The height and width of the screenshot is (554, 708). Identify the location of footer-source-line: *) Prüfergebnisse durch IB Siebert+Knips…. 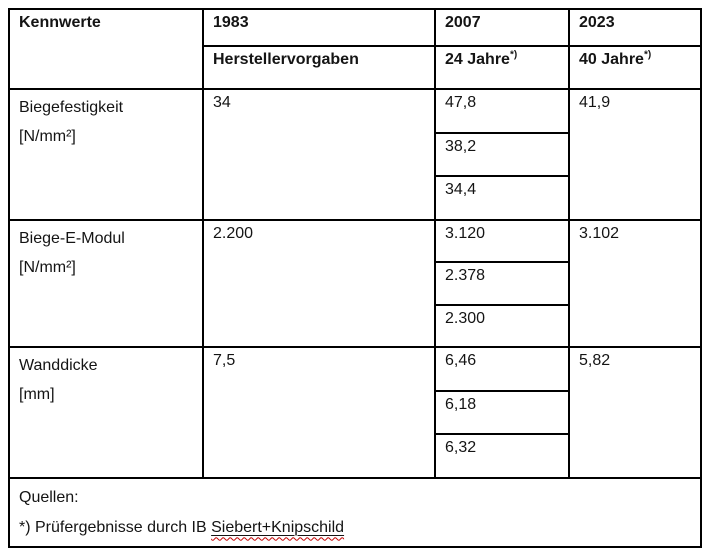
(355, 528).